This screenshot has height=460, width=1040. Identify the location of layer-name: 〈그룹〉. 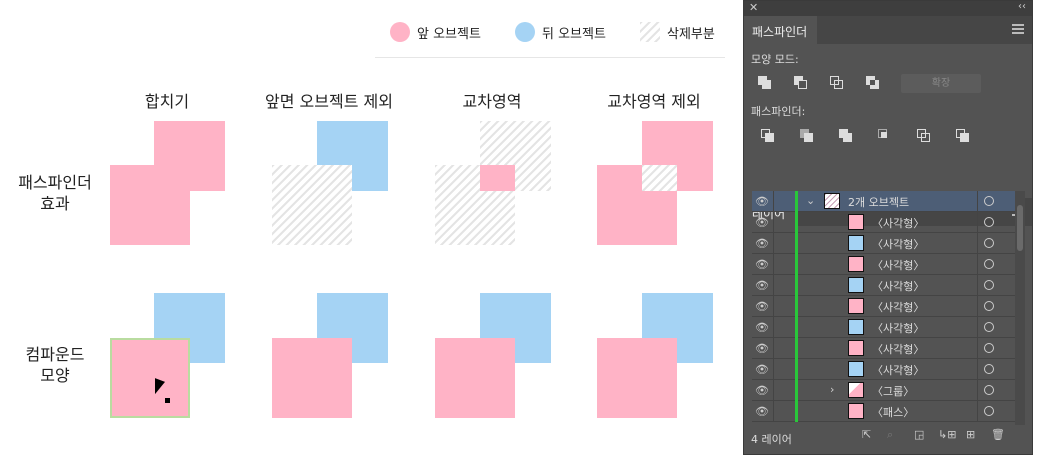
(893, 391).